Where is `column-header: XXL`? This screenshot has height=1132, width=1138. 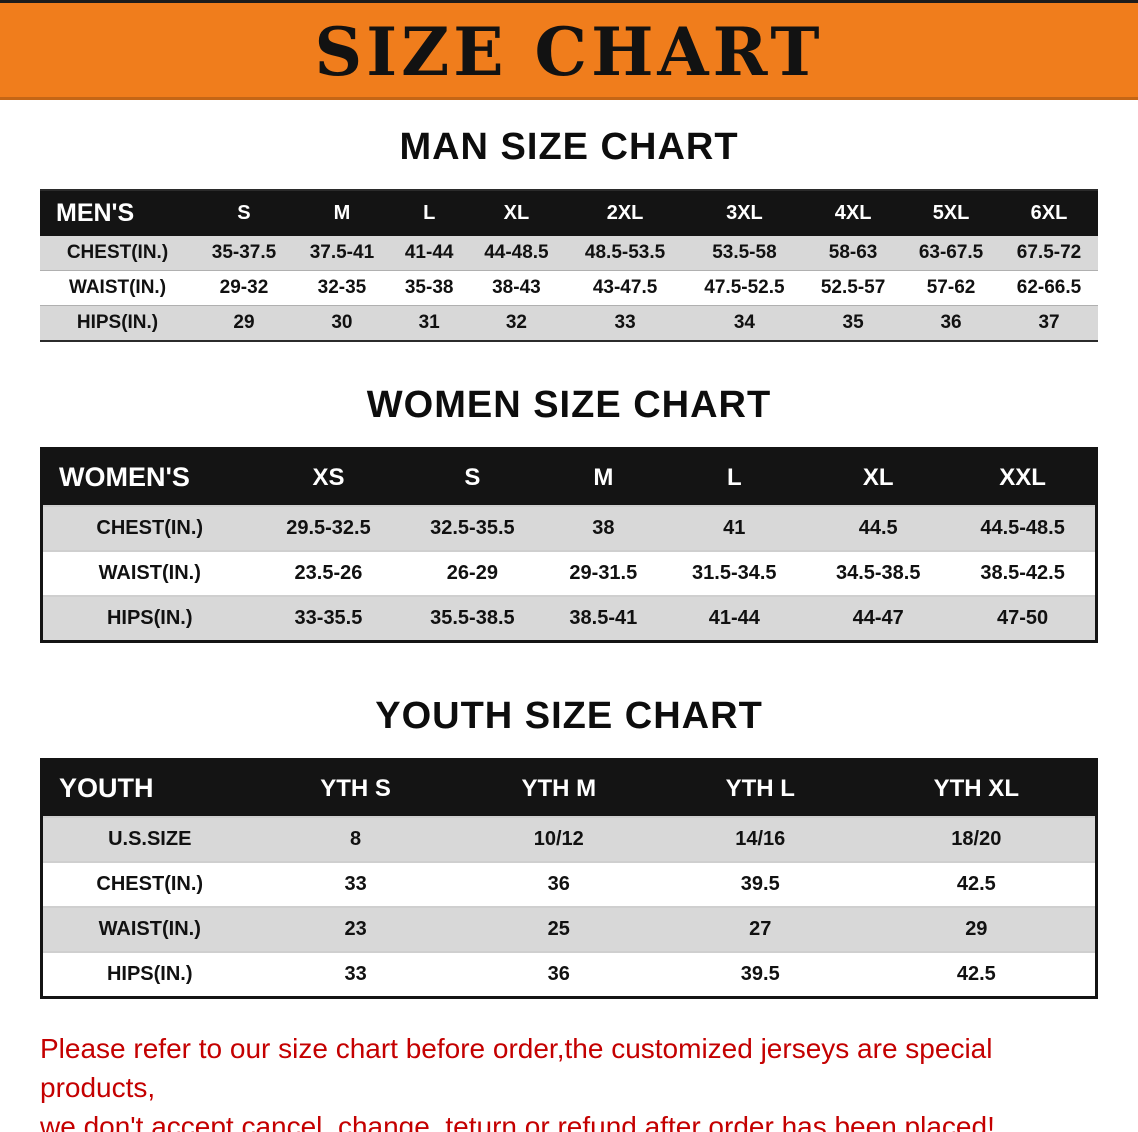
column-header: XXL is located at coordinates (1023, 477).